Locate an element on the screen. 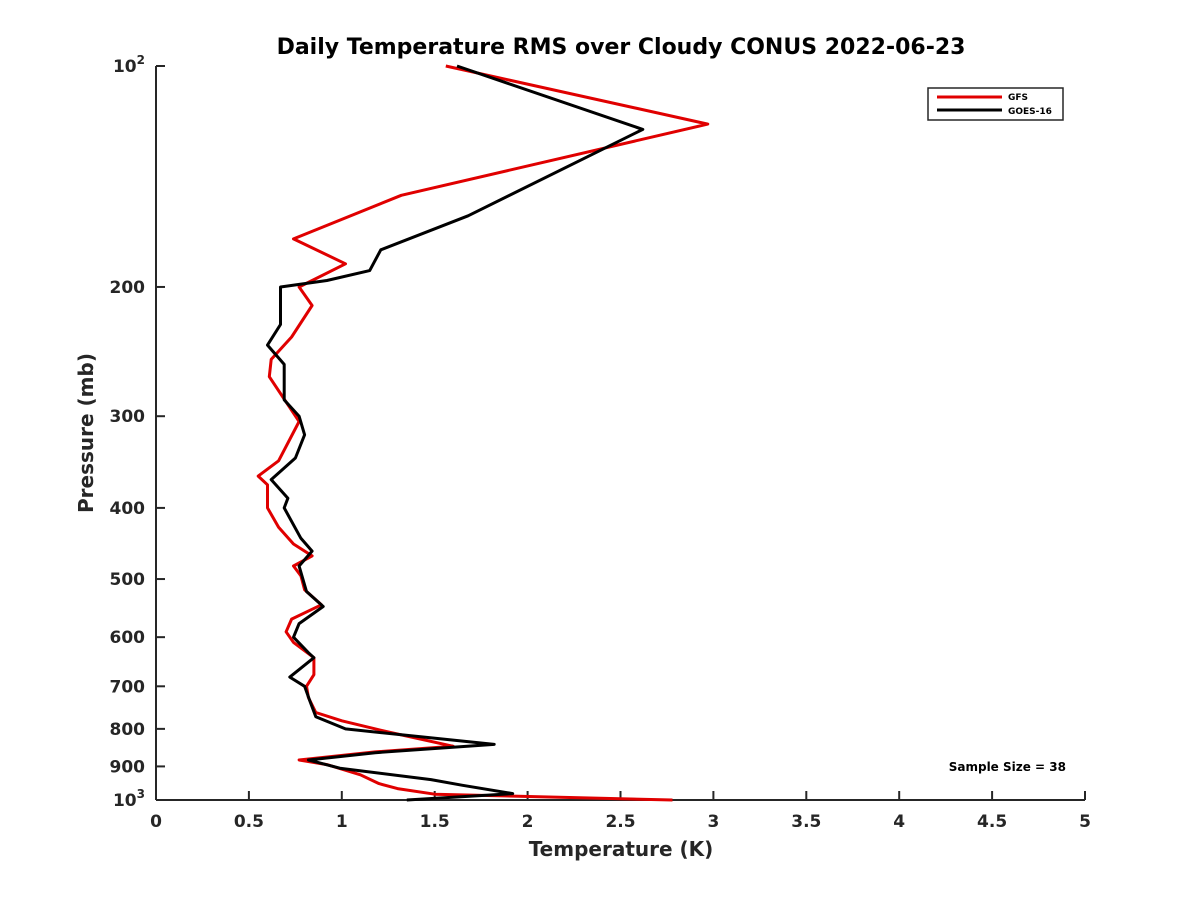 The height and width of the screenshot is (900, 1200). x-tick-label: 2 is located at coordinates (528, 822).